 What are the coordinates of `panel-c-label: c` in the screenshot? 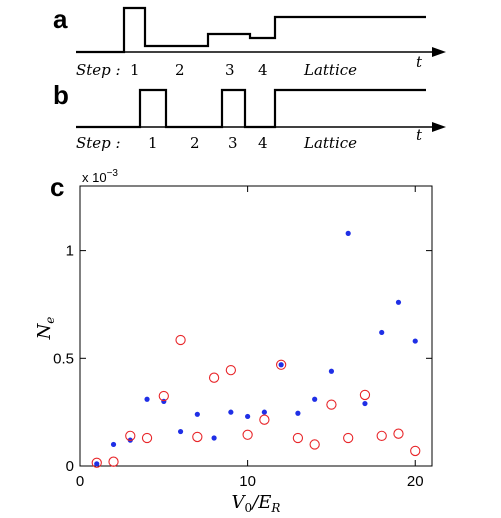 It's located at (57, 187).